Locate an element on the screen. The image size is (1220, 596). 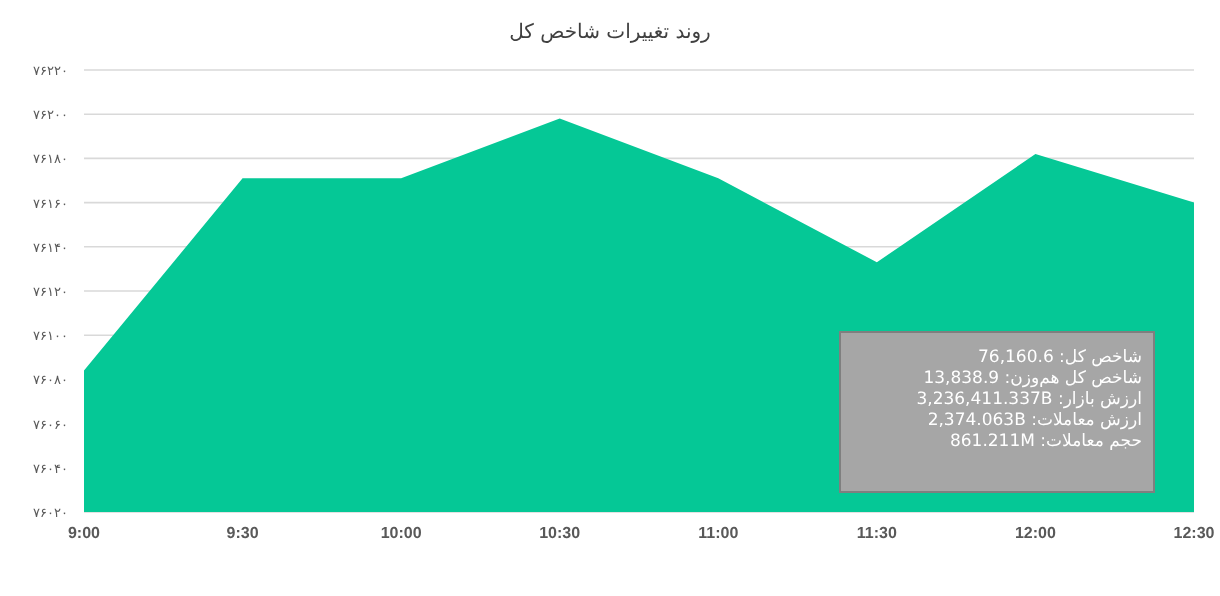
annotation: شاخص کل: 76,160.6 is located at coordinates (1060, 358).